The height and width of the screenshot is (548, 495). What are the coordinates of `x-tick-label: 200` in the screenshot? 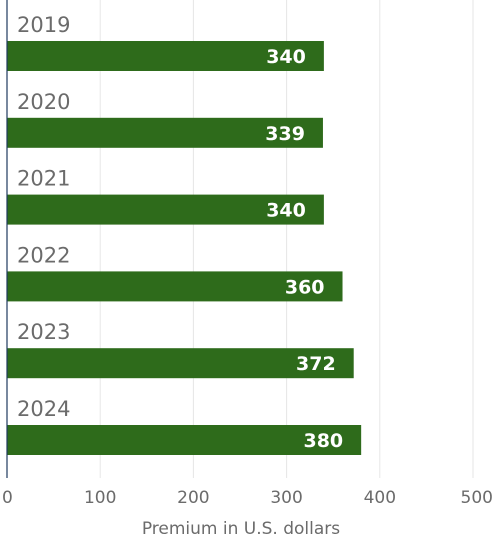 It's located at (193, 498).